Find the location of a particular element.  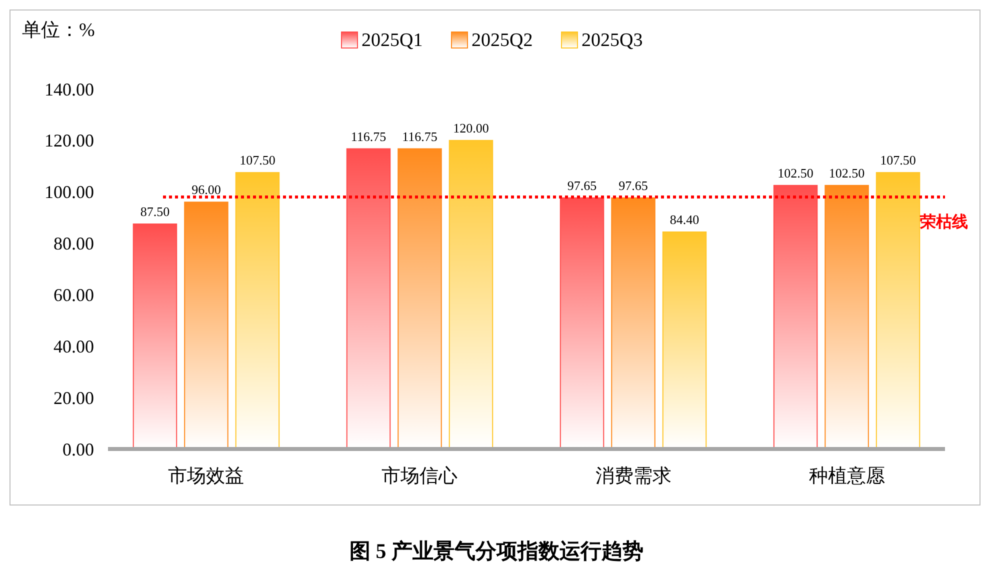

x-tick-label: 市场信心 is located at coordinates (420, 476).